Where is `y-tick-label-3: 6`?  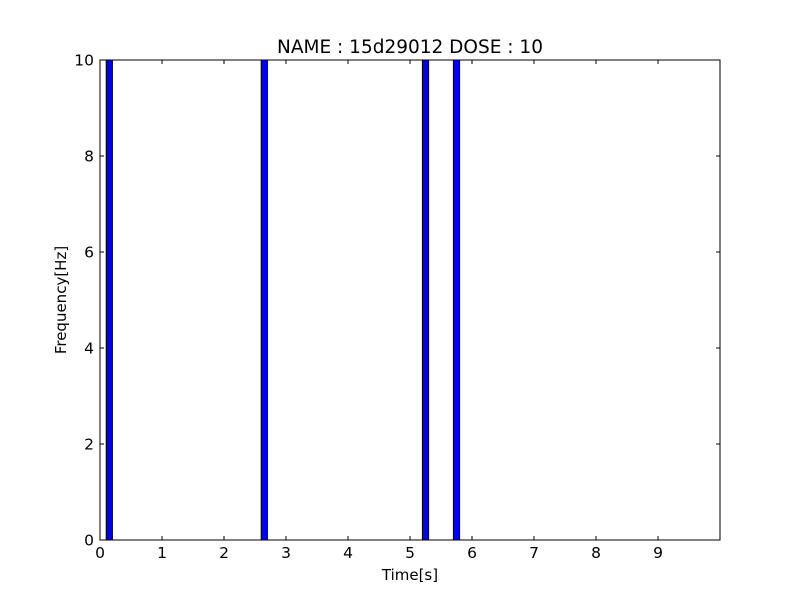
y-tick-label-3: 6 is located at coordinates (89, 253).